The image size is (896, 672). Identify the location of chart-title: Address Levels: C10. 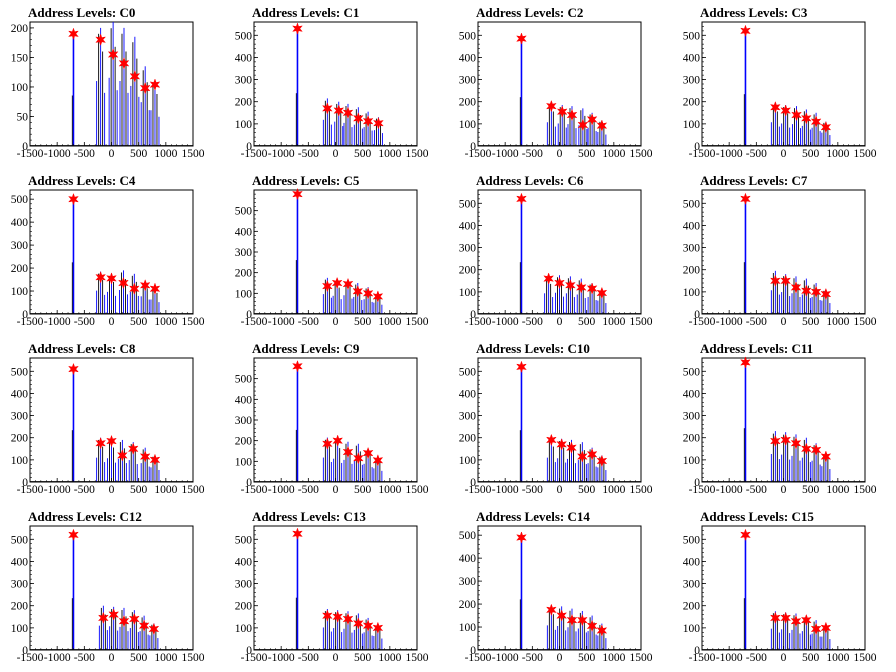
(533, 348).